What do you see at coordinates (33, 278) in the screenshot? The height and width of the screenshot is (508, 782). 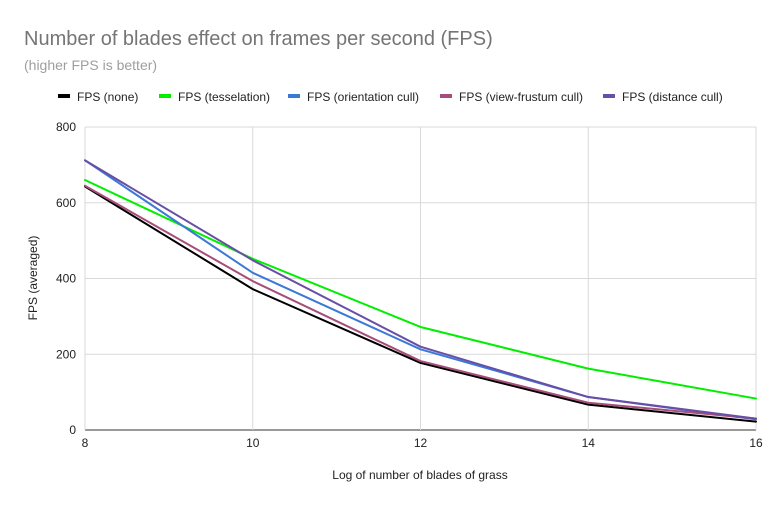 I see `y-axis-label: FPS (averaged)` at bounding box center [33, 278].